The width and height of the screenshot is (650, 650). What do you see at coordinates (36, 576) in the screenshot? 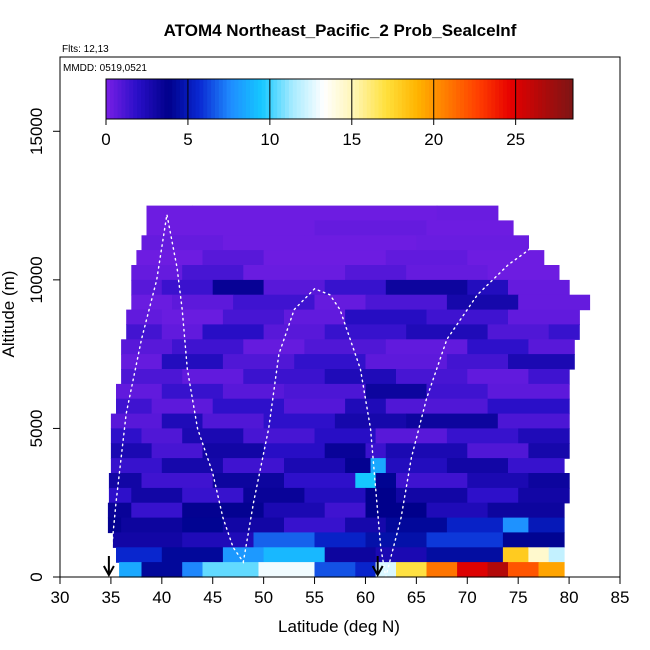
I see `y-tick-label: 0` at bounding box center [36, 576].